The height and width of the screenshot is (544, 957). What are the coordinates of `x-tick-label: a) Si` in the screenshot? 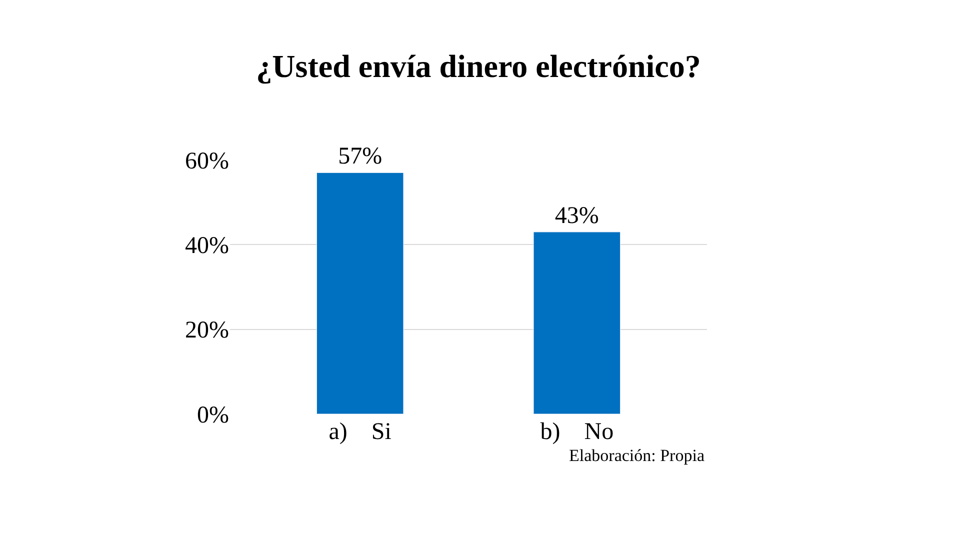 It's located at (360, 432).